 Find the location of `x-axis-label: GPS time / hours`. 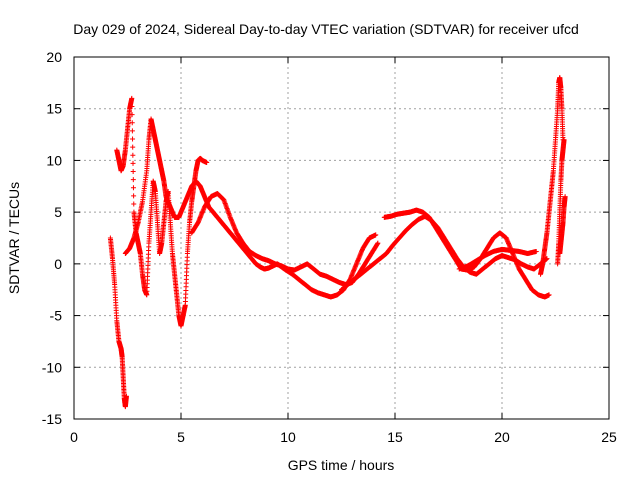

x-axis-label: GPS time / hours is located at coordinates (341, 465).